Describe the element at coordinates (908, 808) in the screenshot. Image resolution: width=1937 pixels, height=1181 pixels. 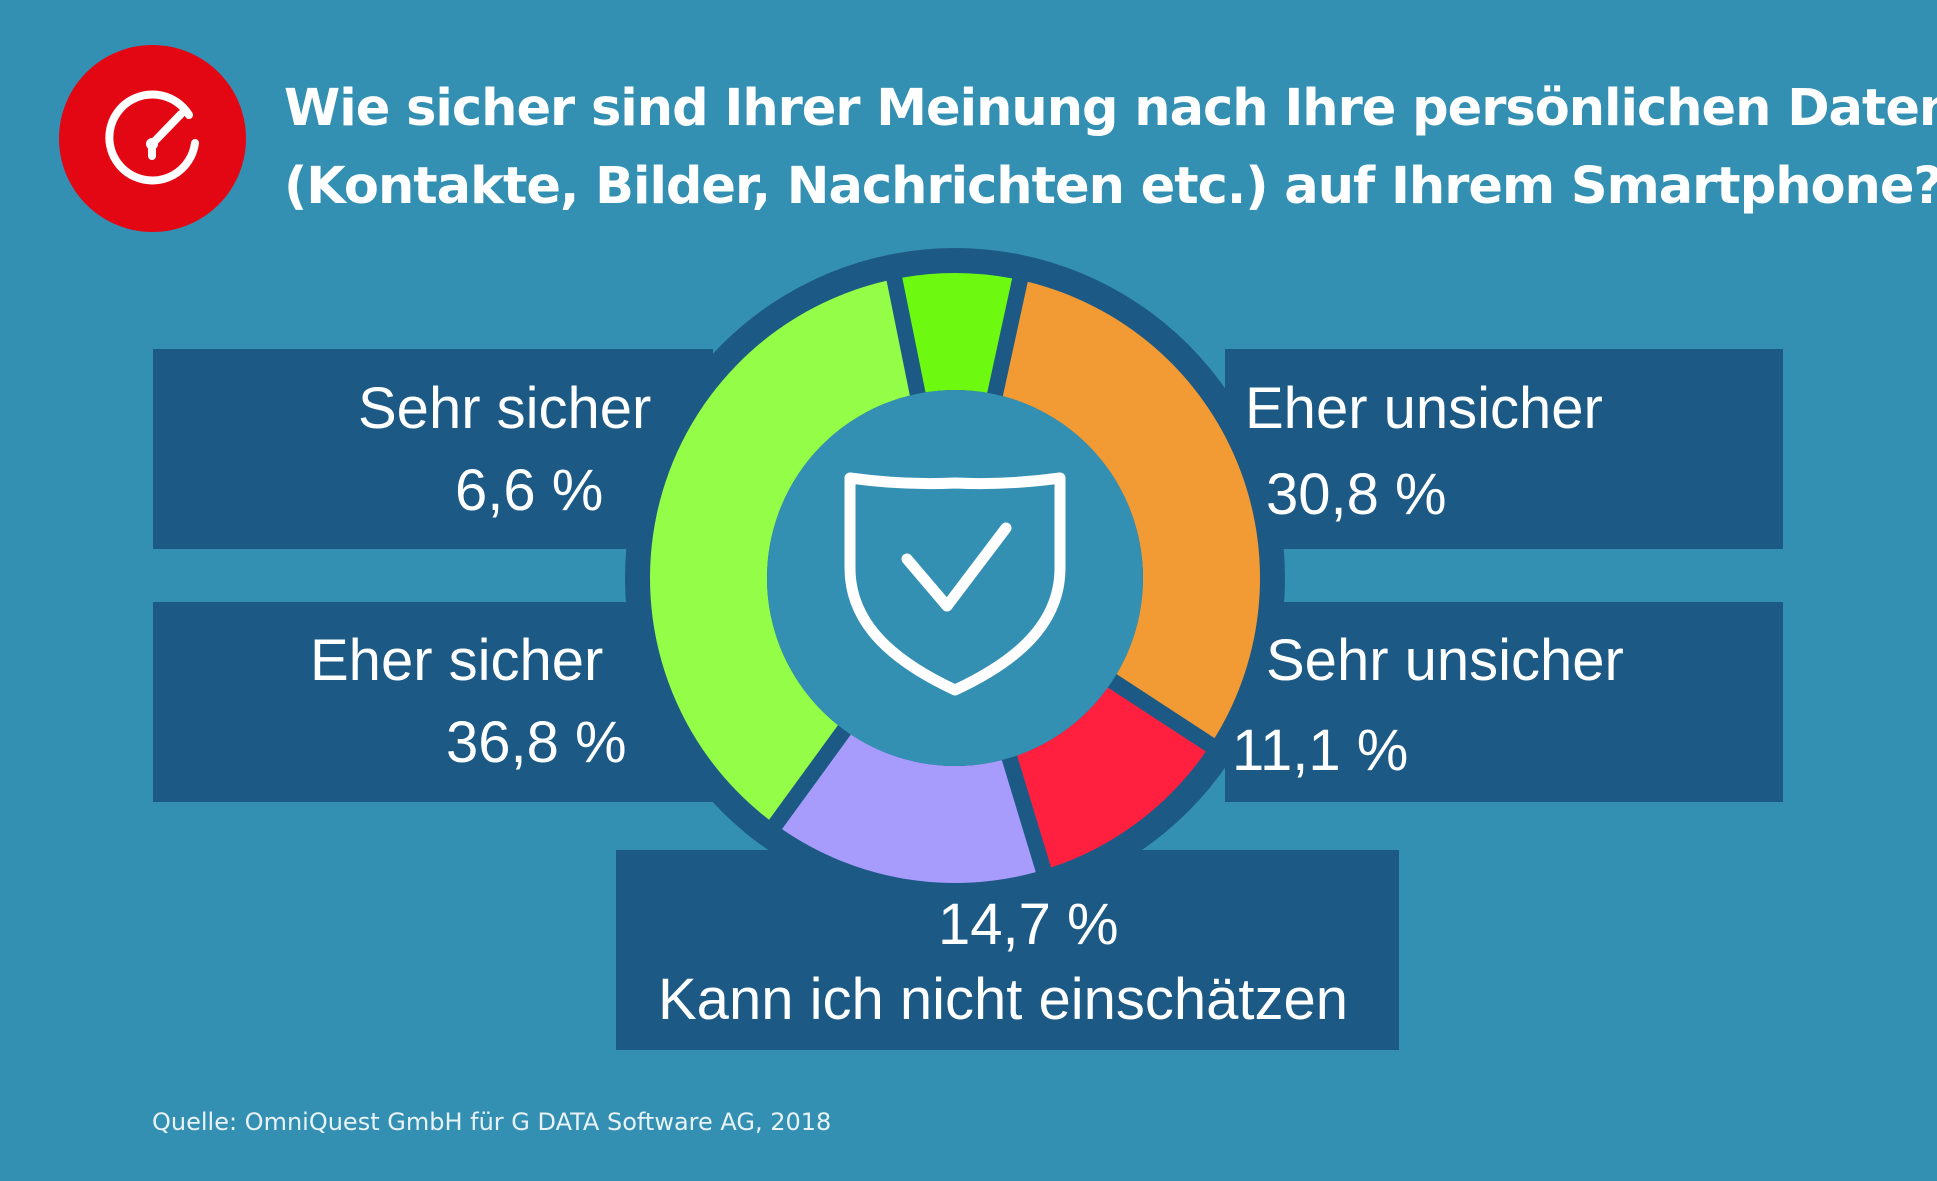
I see `donut-slice-kann-ich-nicht-einschätzen` at that location.